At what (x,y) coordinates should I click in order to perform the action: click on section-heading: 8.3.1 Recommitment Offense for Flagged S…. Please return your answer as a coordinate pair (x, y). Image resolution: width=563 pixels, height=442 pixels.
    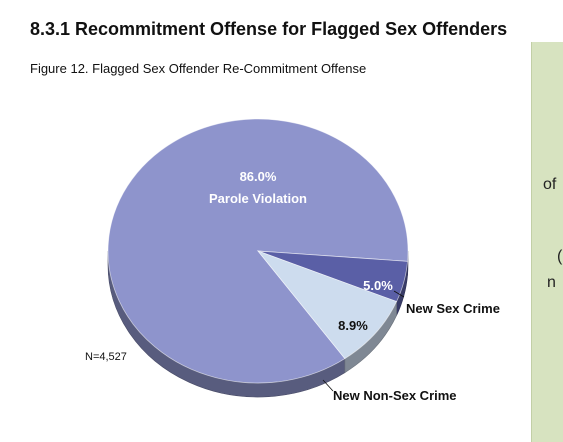
    Looking at the image, I should click on (268, 29).